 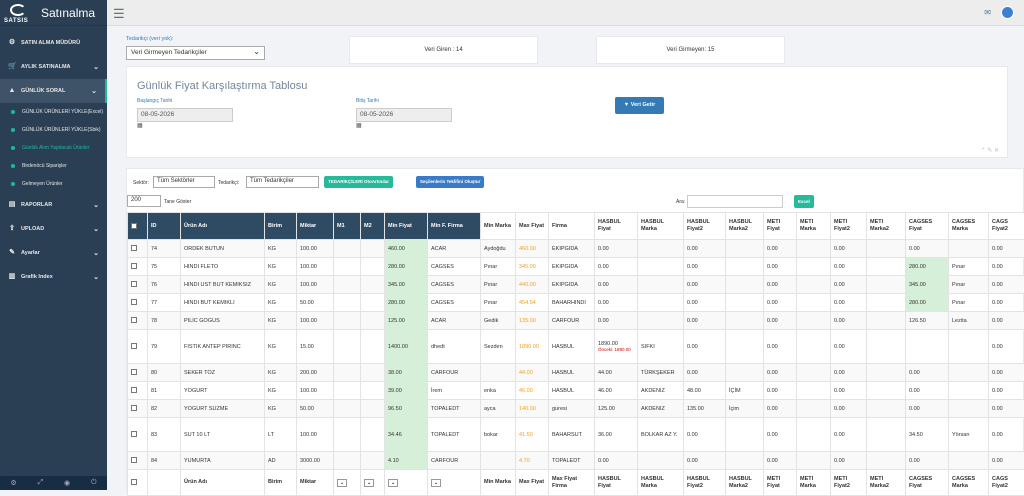 What do you see at coordinates (13, 483) in the screenshot?
I see `settings-icon: ⚙` at bounding box center [13, 483].